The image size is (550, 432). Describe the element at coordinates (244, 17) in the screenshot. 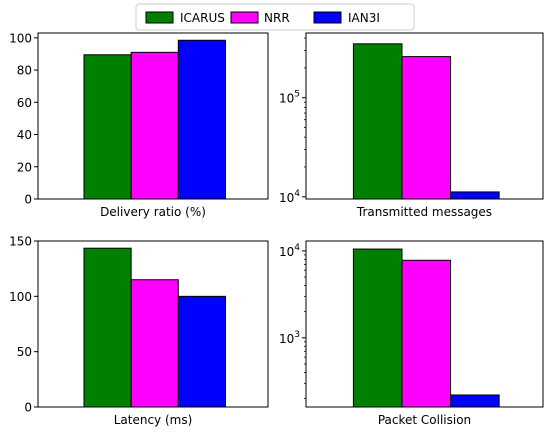

I see `legend-swatch-nrr` at that location.